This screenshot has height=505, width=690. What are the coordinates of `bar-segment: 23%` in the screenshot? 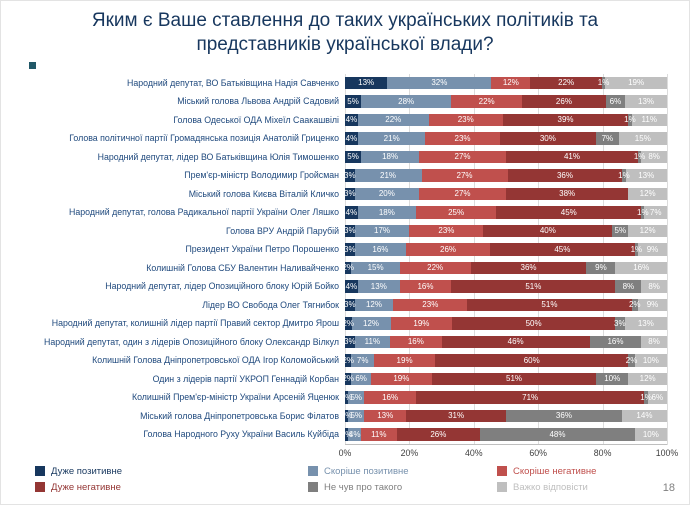 It's located at (430, 305).